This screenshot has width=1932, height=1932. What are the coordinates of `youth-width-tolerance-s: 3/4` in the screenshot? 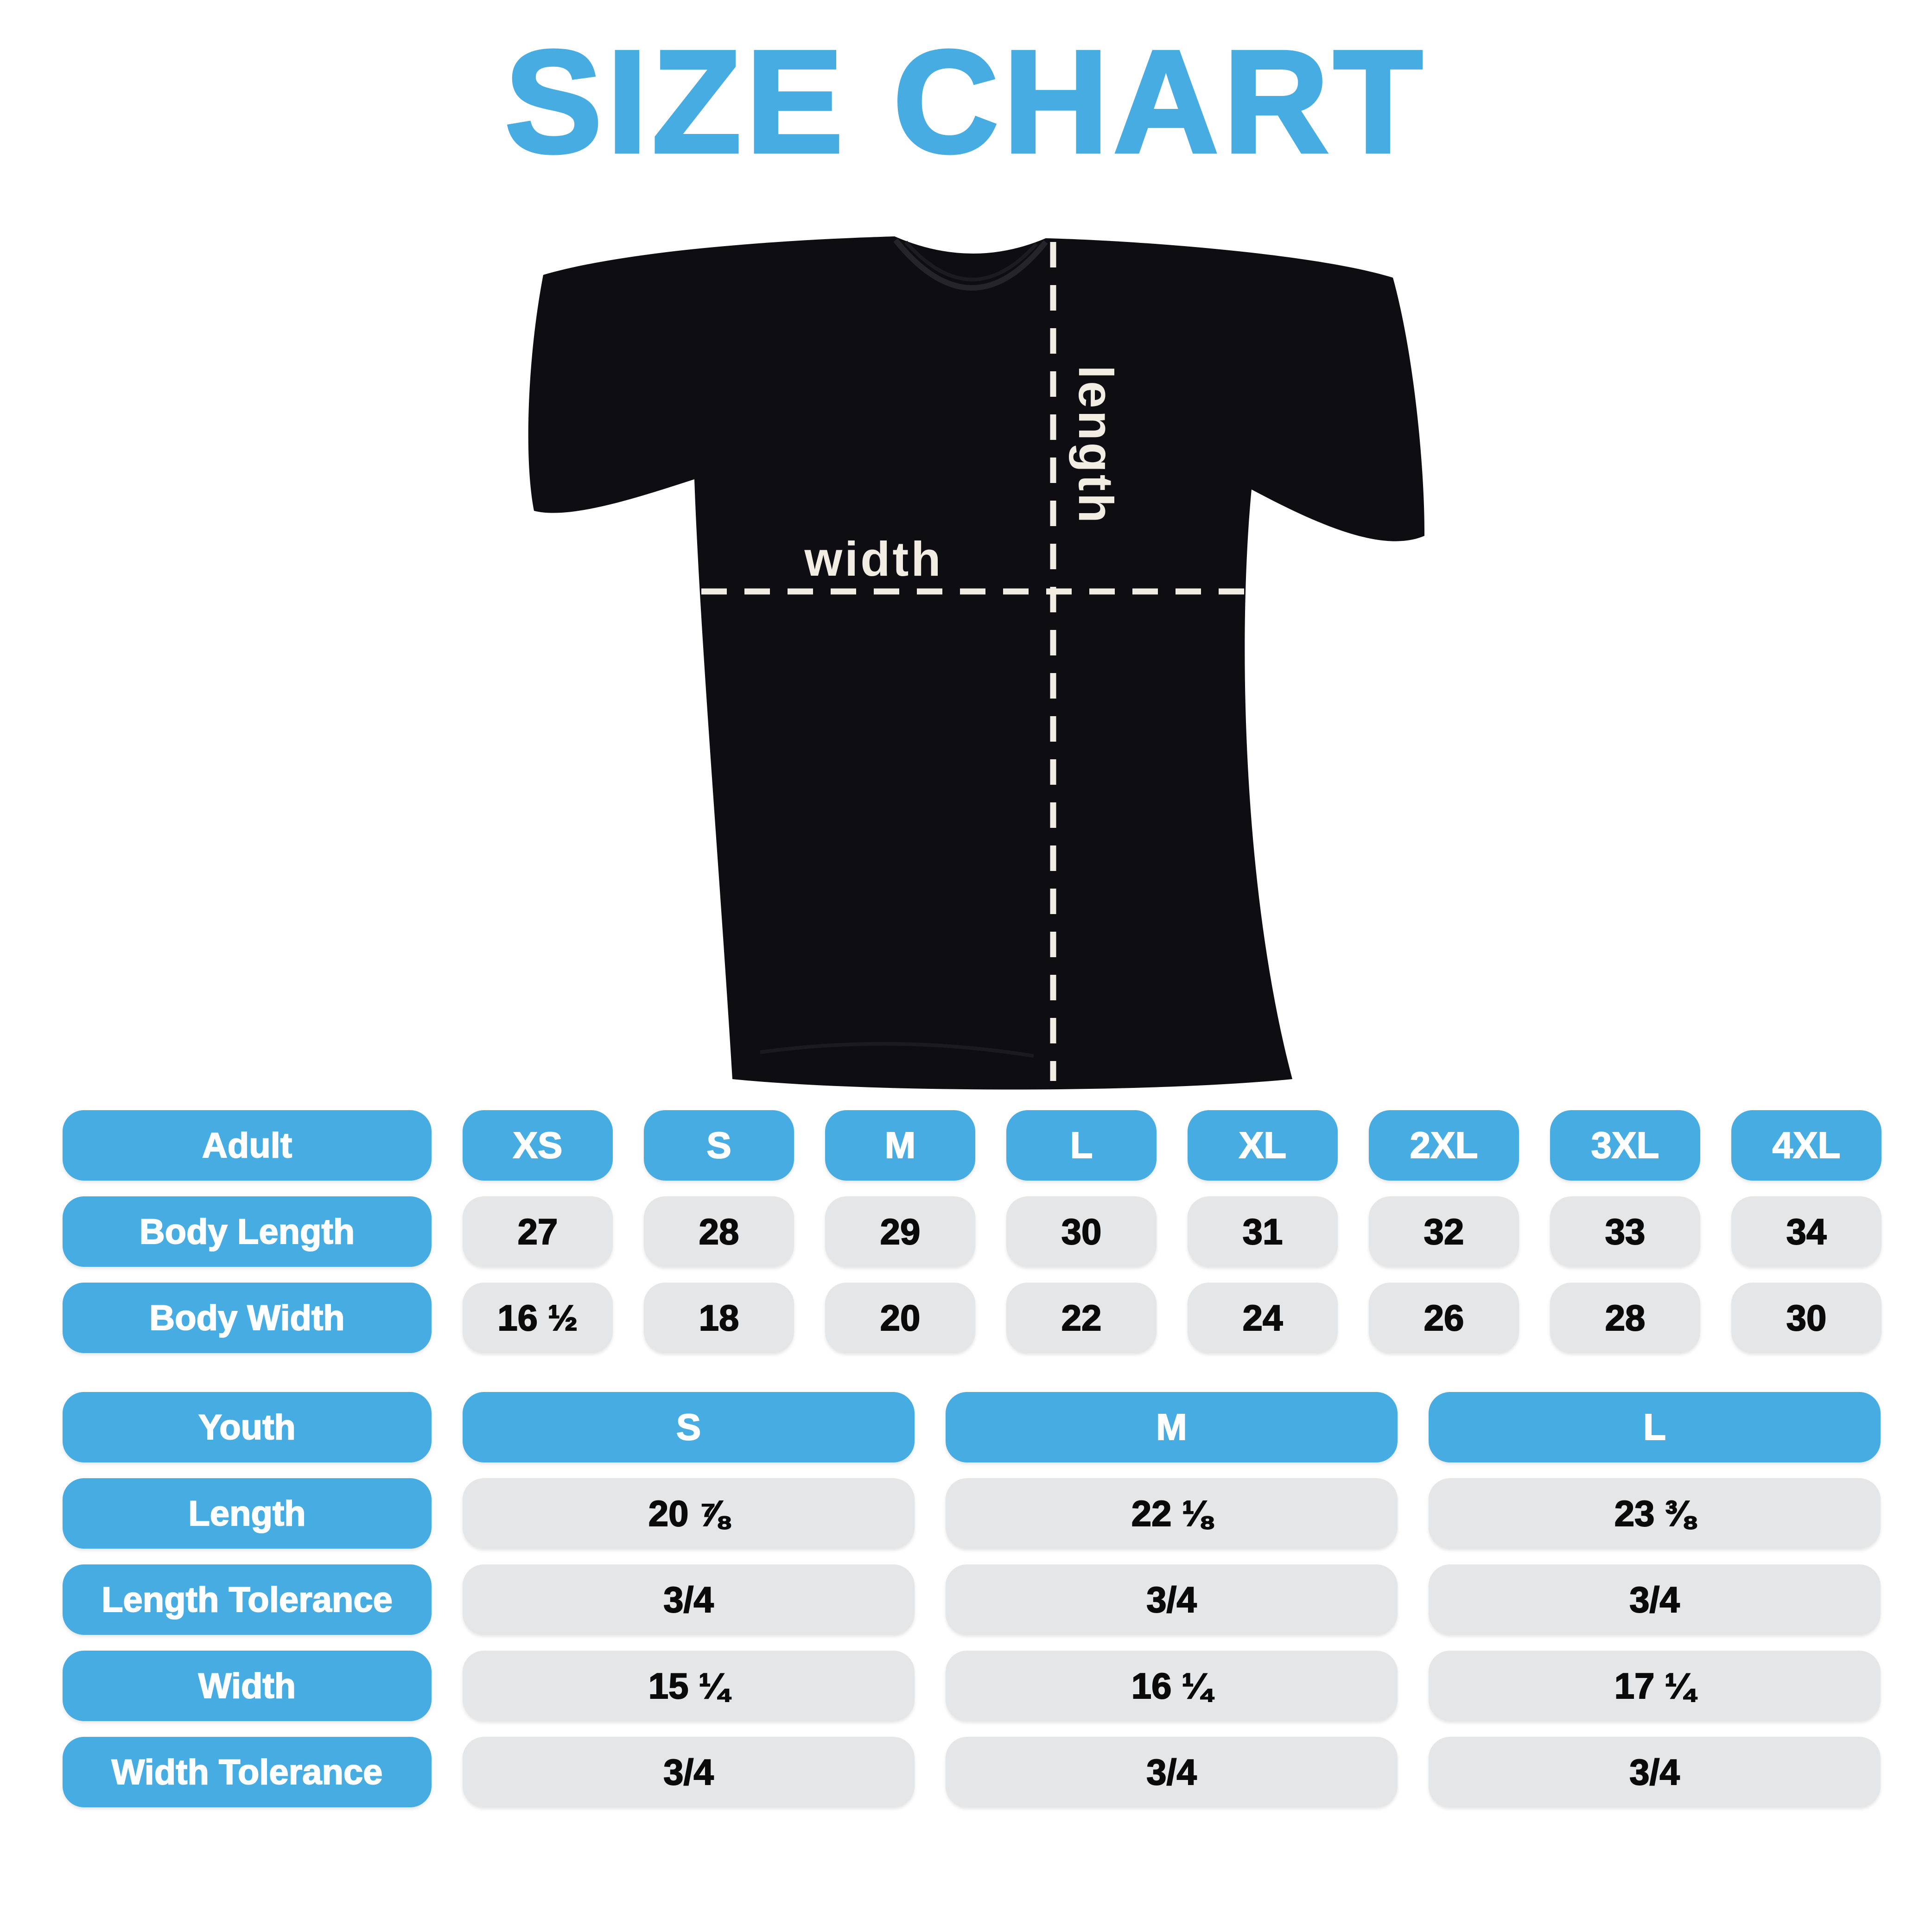 It's located at (689, 1772).